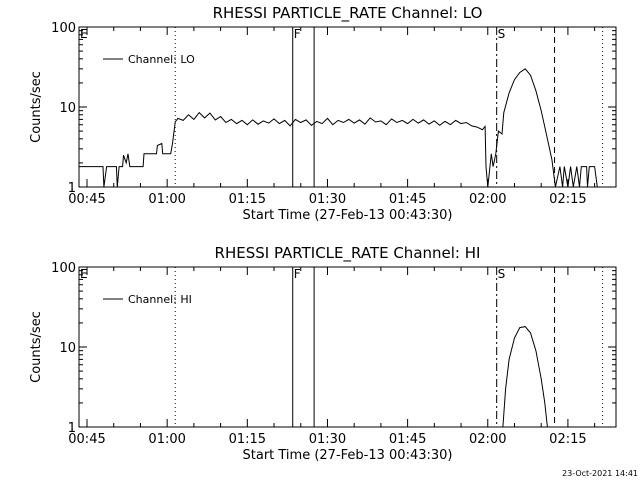  I want to click on legend-label: Channel: LO, so click(161, 59).